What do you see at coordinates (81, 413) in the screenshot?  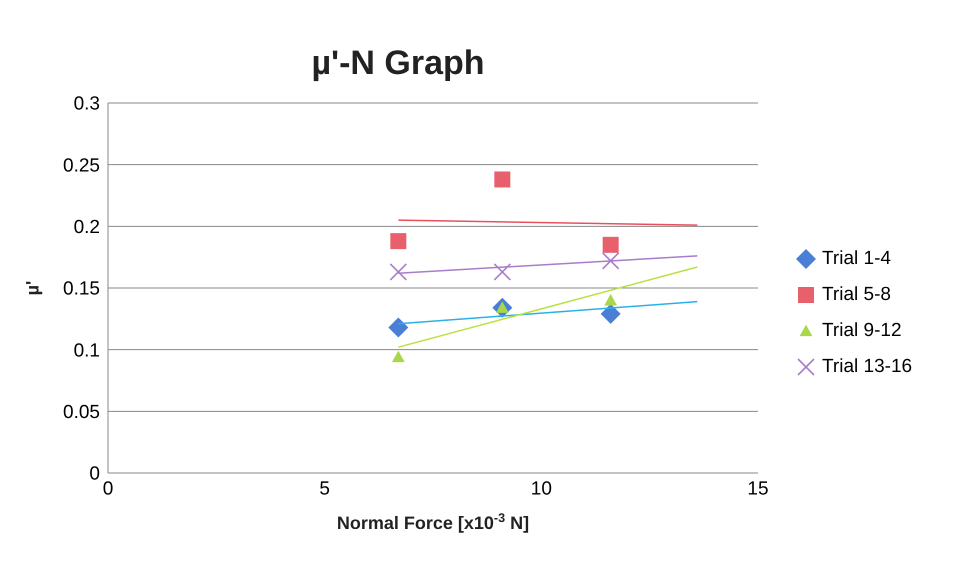 I see `y-tick-label: 0.05` at bounding box center [81, 413].